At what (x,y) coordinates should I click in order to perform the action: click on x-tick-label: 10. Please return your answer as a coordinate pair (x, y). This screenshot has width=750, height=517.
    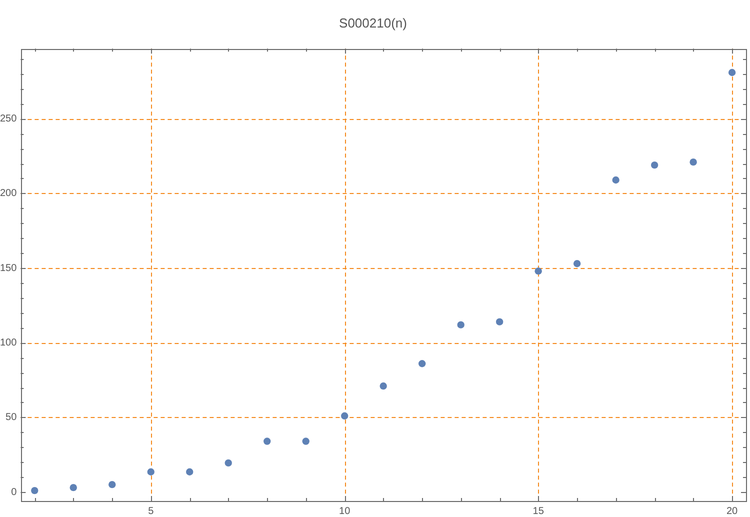
    Looking at the image, I should click on (345, 511).